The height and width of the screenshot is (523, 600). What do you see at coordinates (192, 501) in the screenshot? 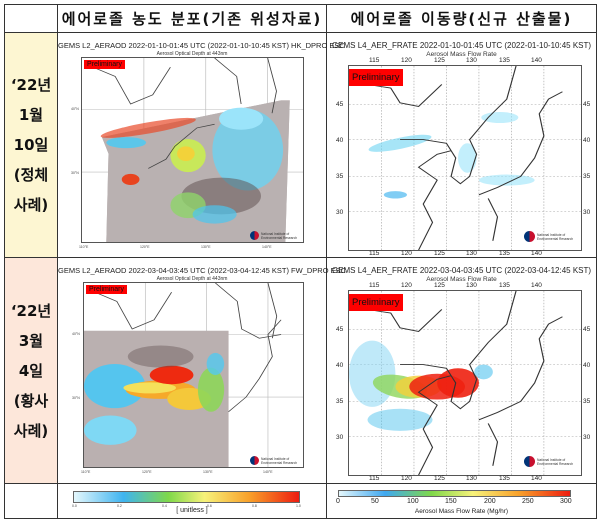
I see `aod-colorbar-cell: 0.0 0.2 0.4 0.6 0.8 1.0 [ unitless ]` at bounding box center [192, 501].